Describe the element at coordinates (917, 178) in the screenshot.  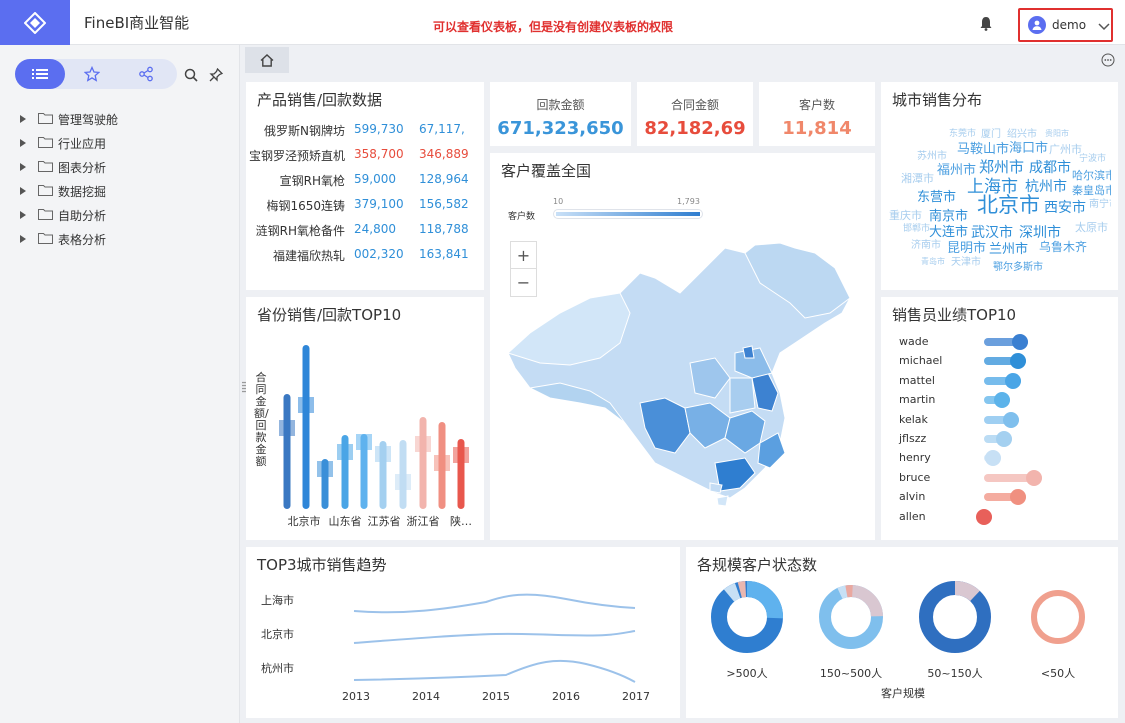
I see `city-word: 湘潭市` at that location.